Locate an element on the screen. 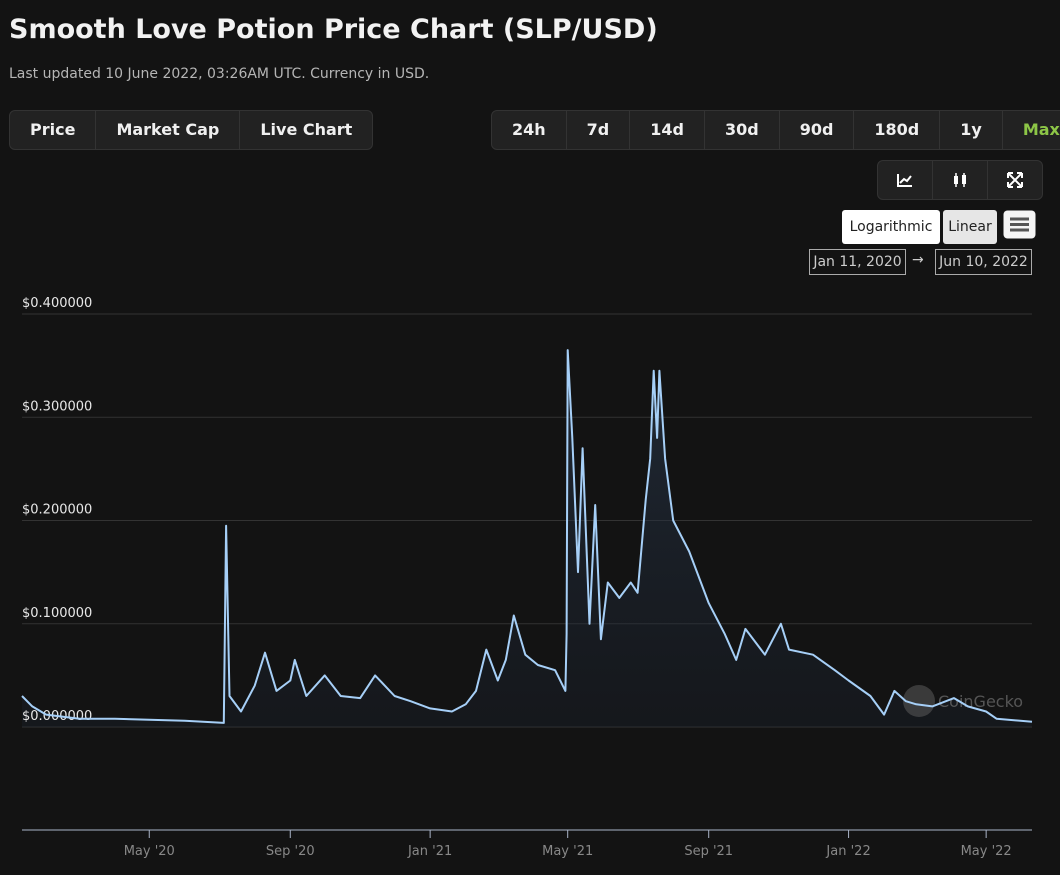  page-title: Smooth Love Potion Price Chart (SLP/USD) is located at coordinates (333, 29).